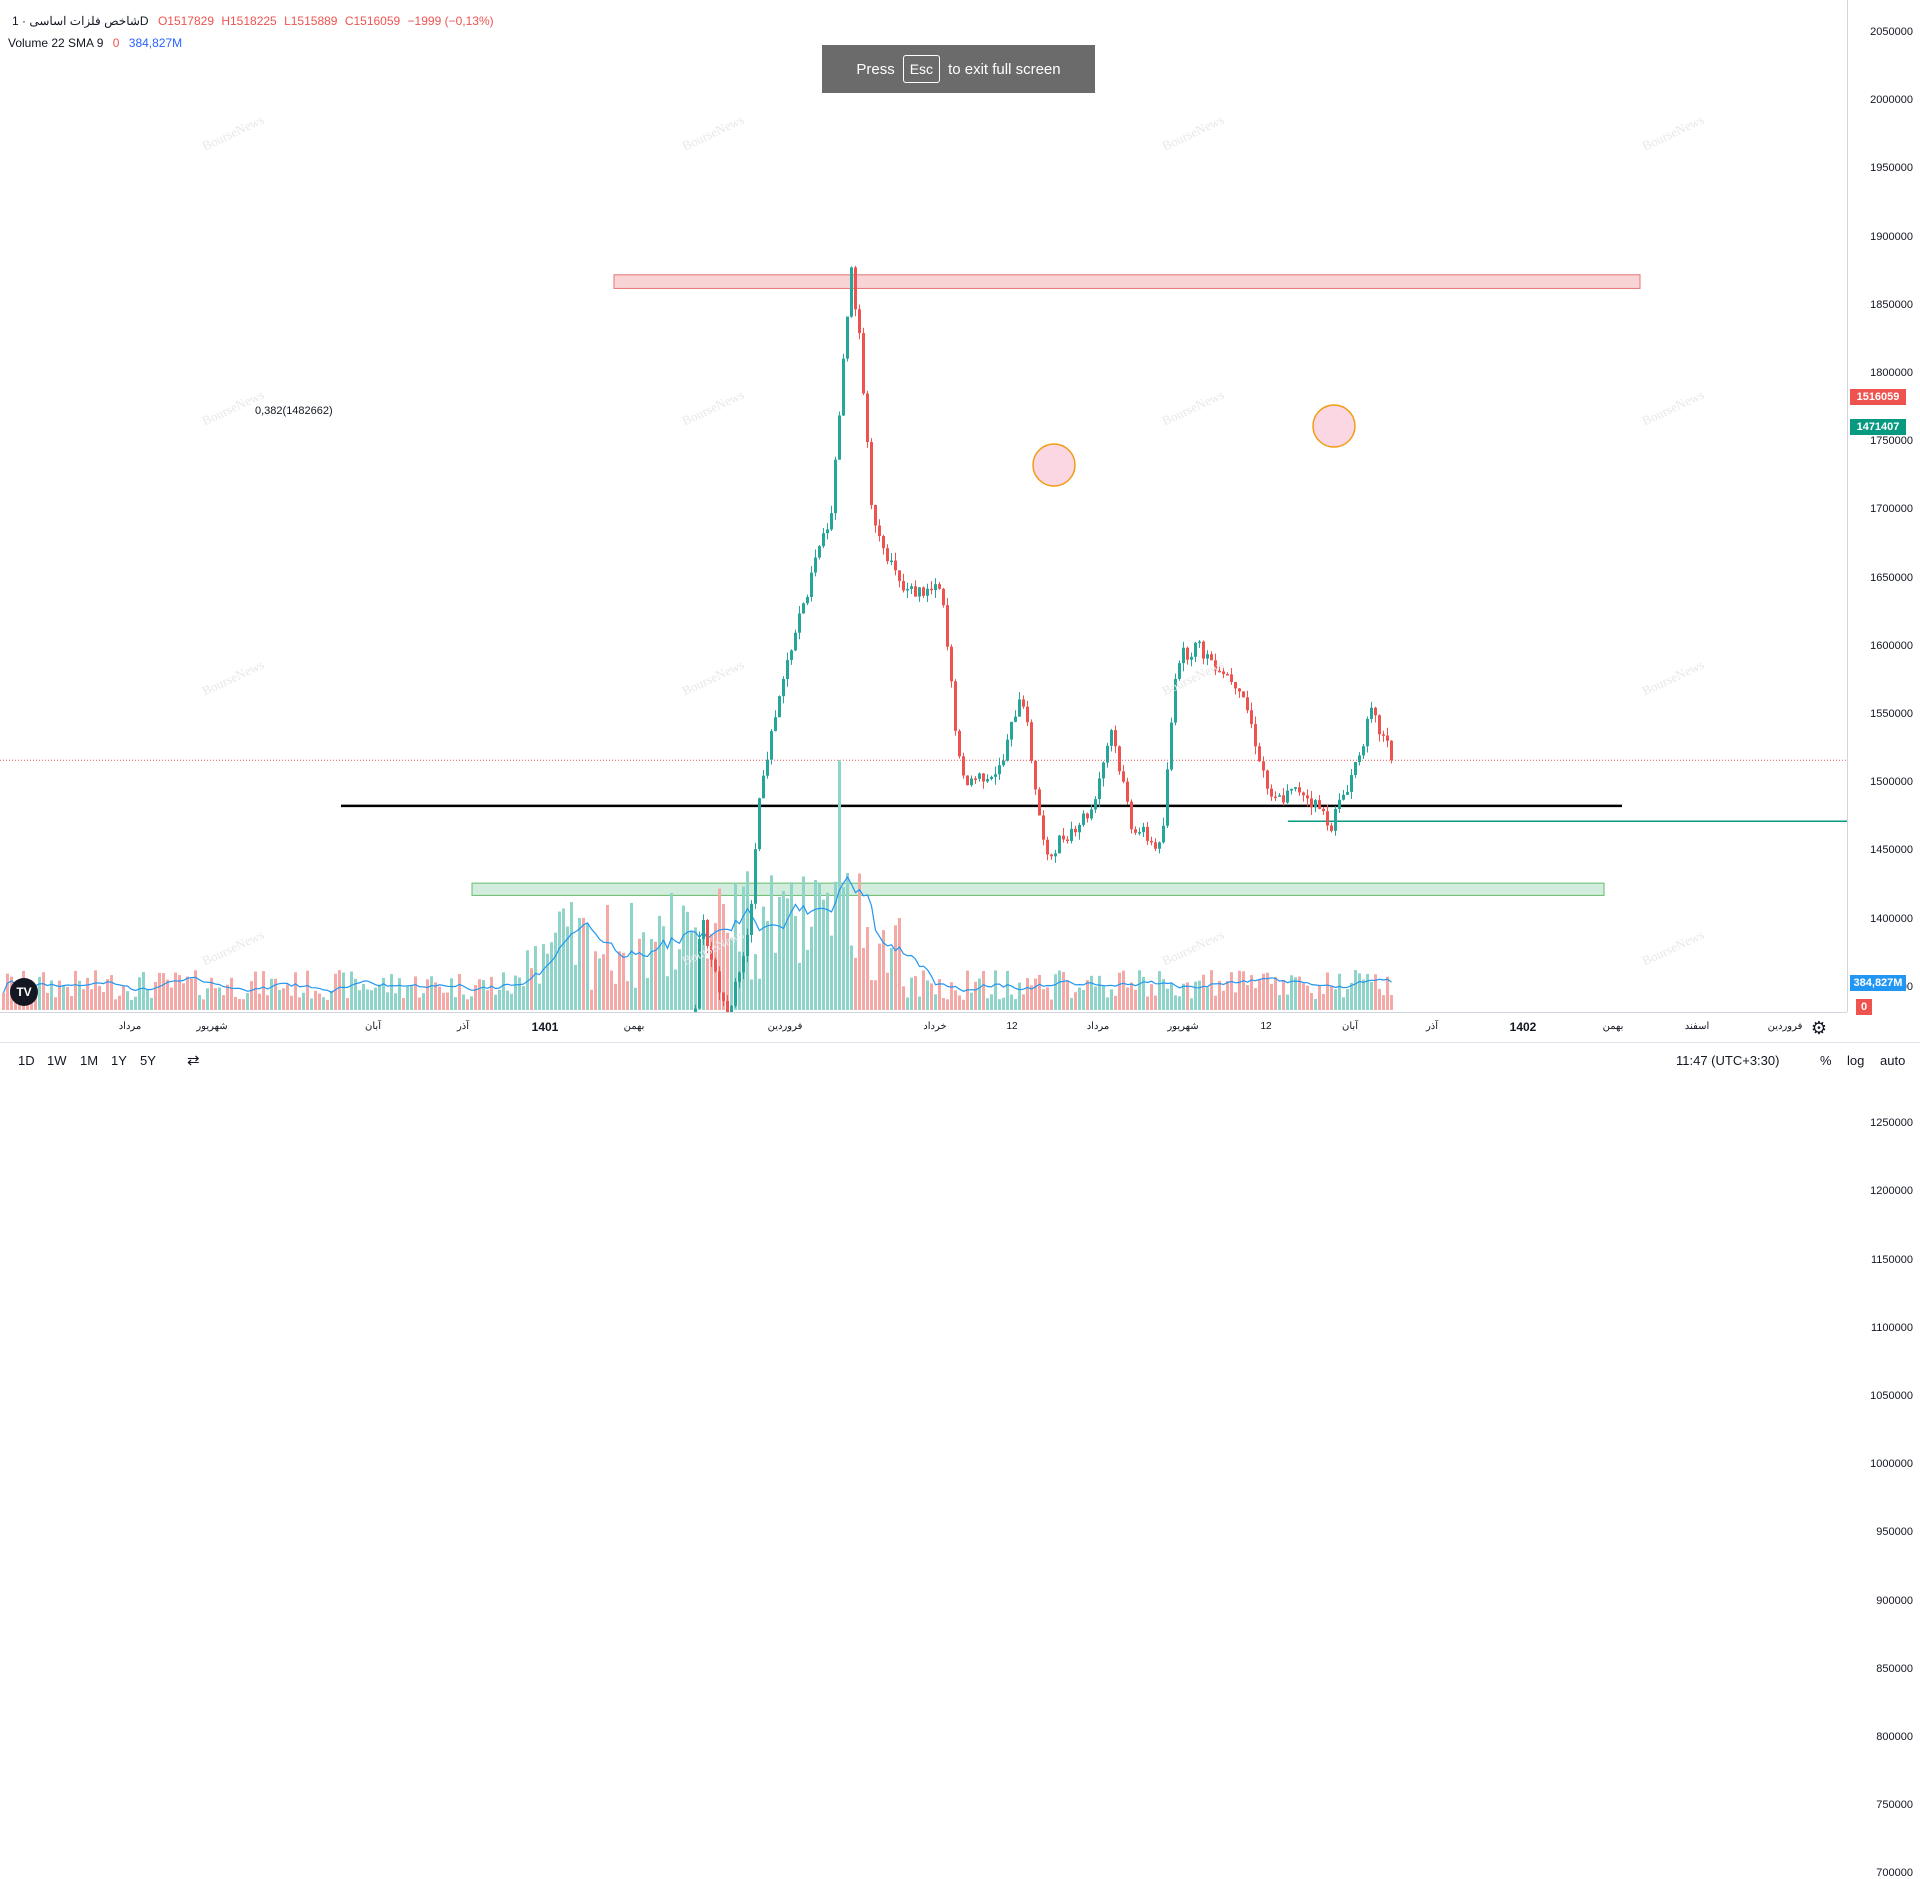 The image size is (1920, 1879). What do you see at coordinates (1826, 1060) in the screenshot?
I see `percent-toggle: %` at bounding box center [1826, 1060].